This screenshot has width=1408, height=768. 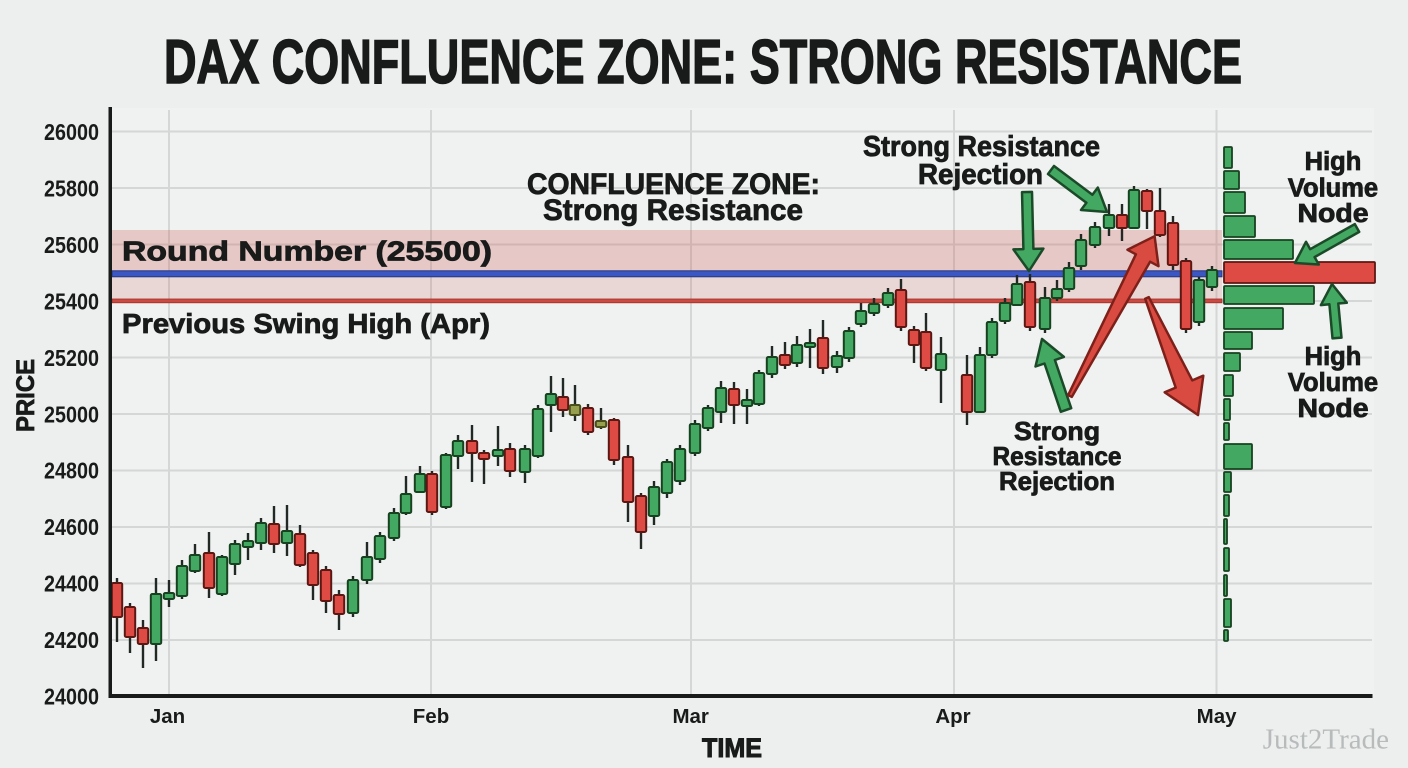 I want to click on svg-text: 25600, so click(x=71, y=245).